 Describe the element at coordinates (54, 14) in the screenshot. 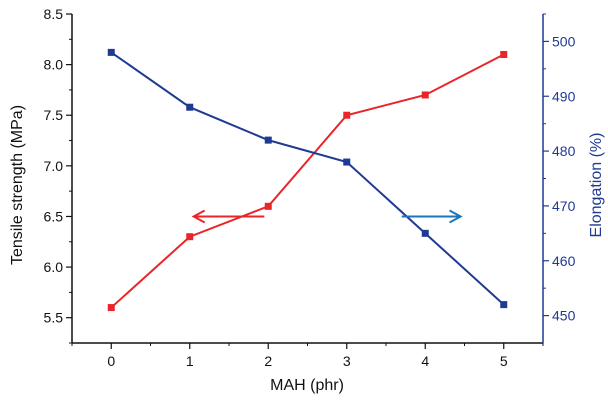

I see `left-y-tick-label: 8.5` at that location.